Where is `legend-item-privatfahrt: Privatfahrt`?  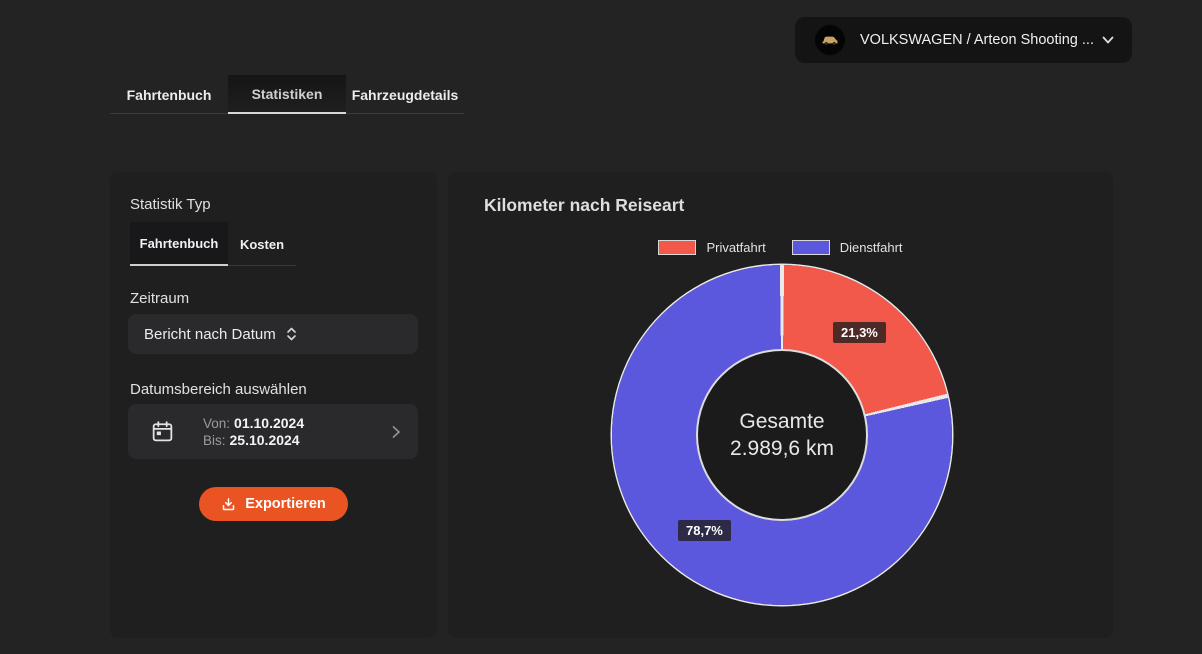
legend-item-privatfahrt: Privatfahrt is located at coordinates (712, 247).